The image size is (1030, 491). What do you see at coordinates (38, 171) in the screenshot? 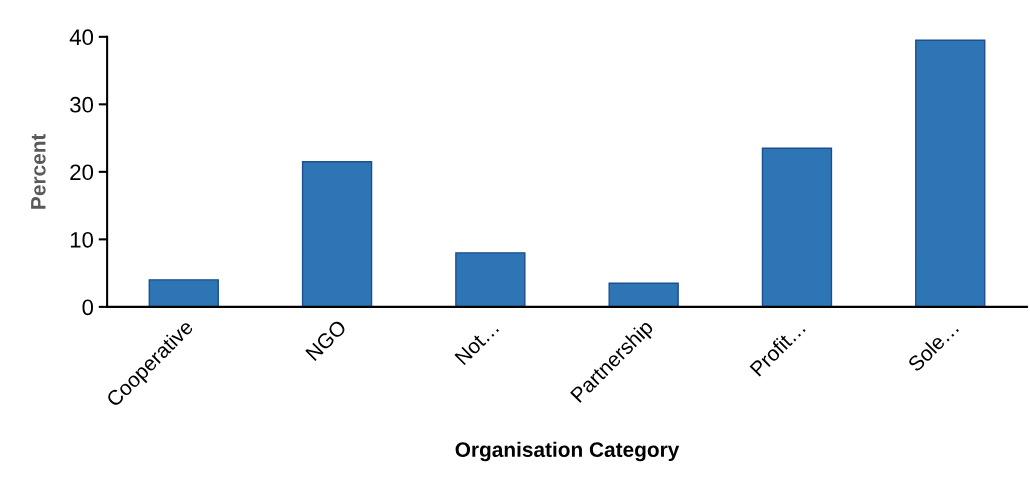
I see `y-axis-title: Percent` at bounding box center [38, 171].